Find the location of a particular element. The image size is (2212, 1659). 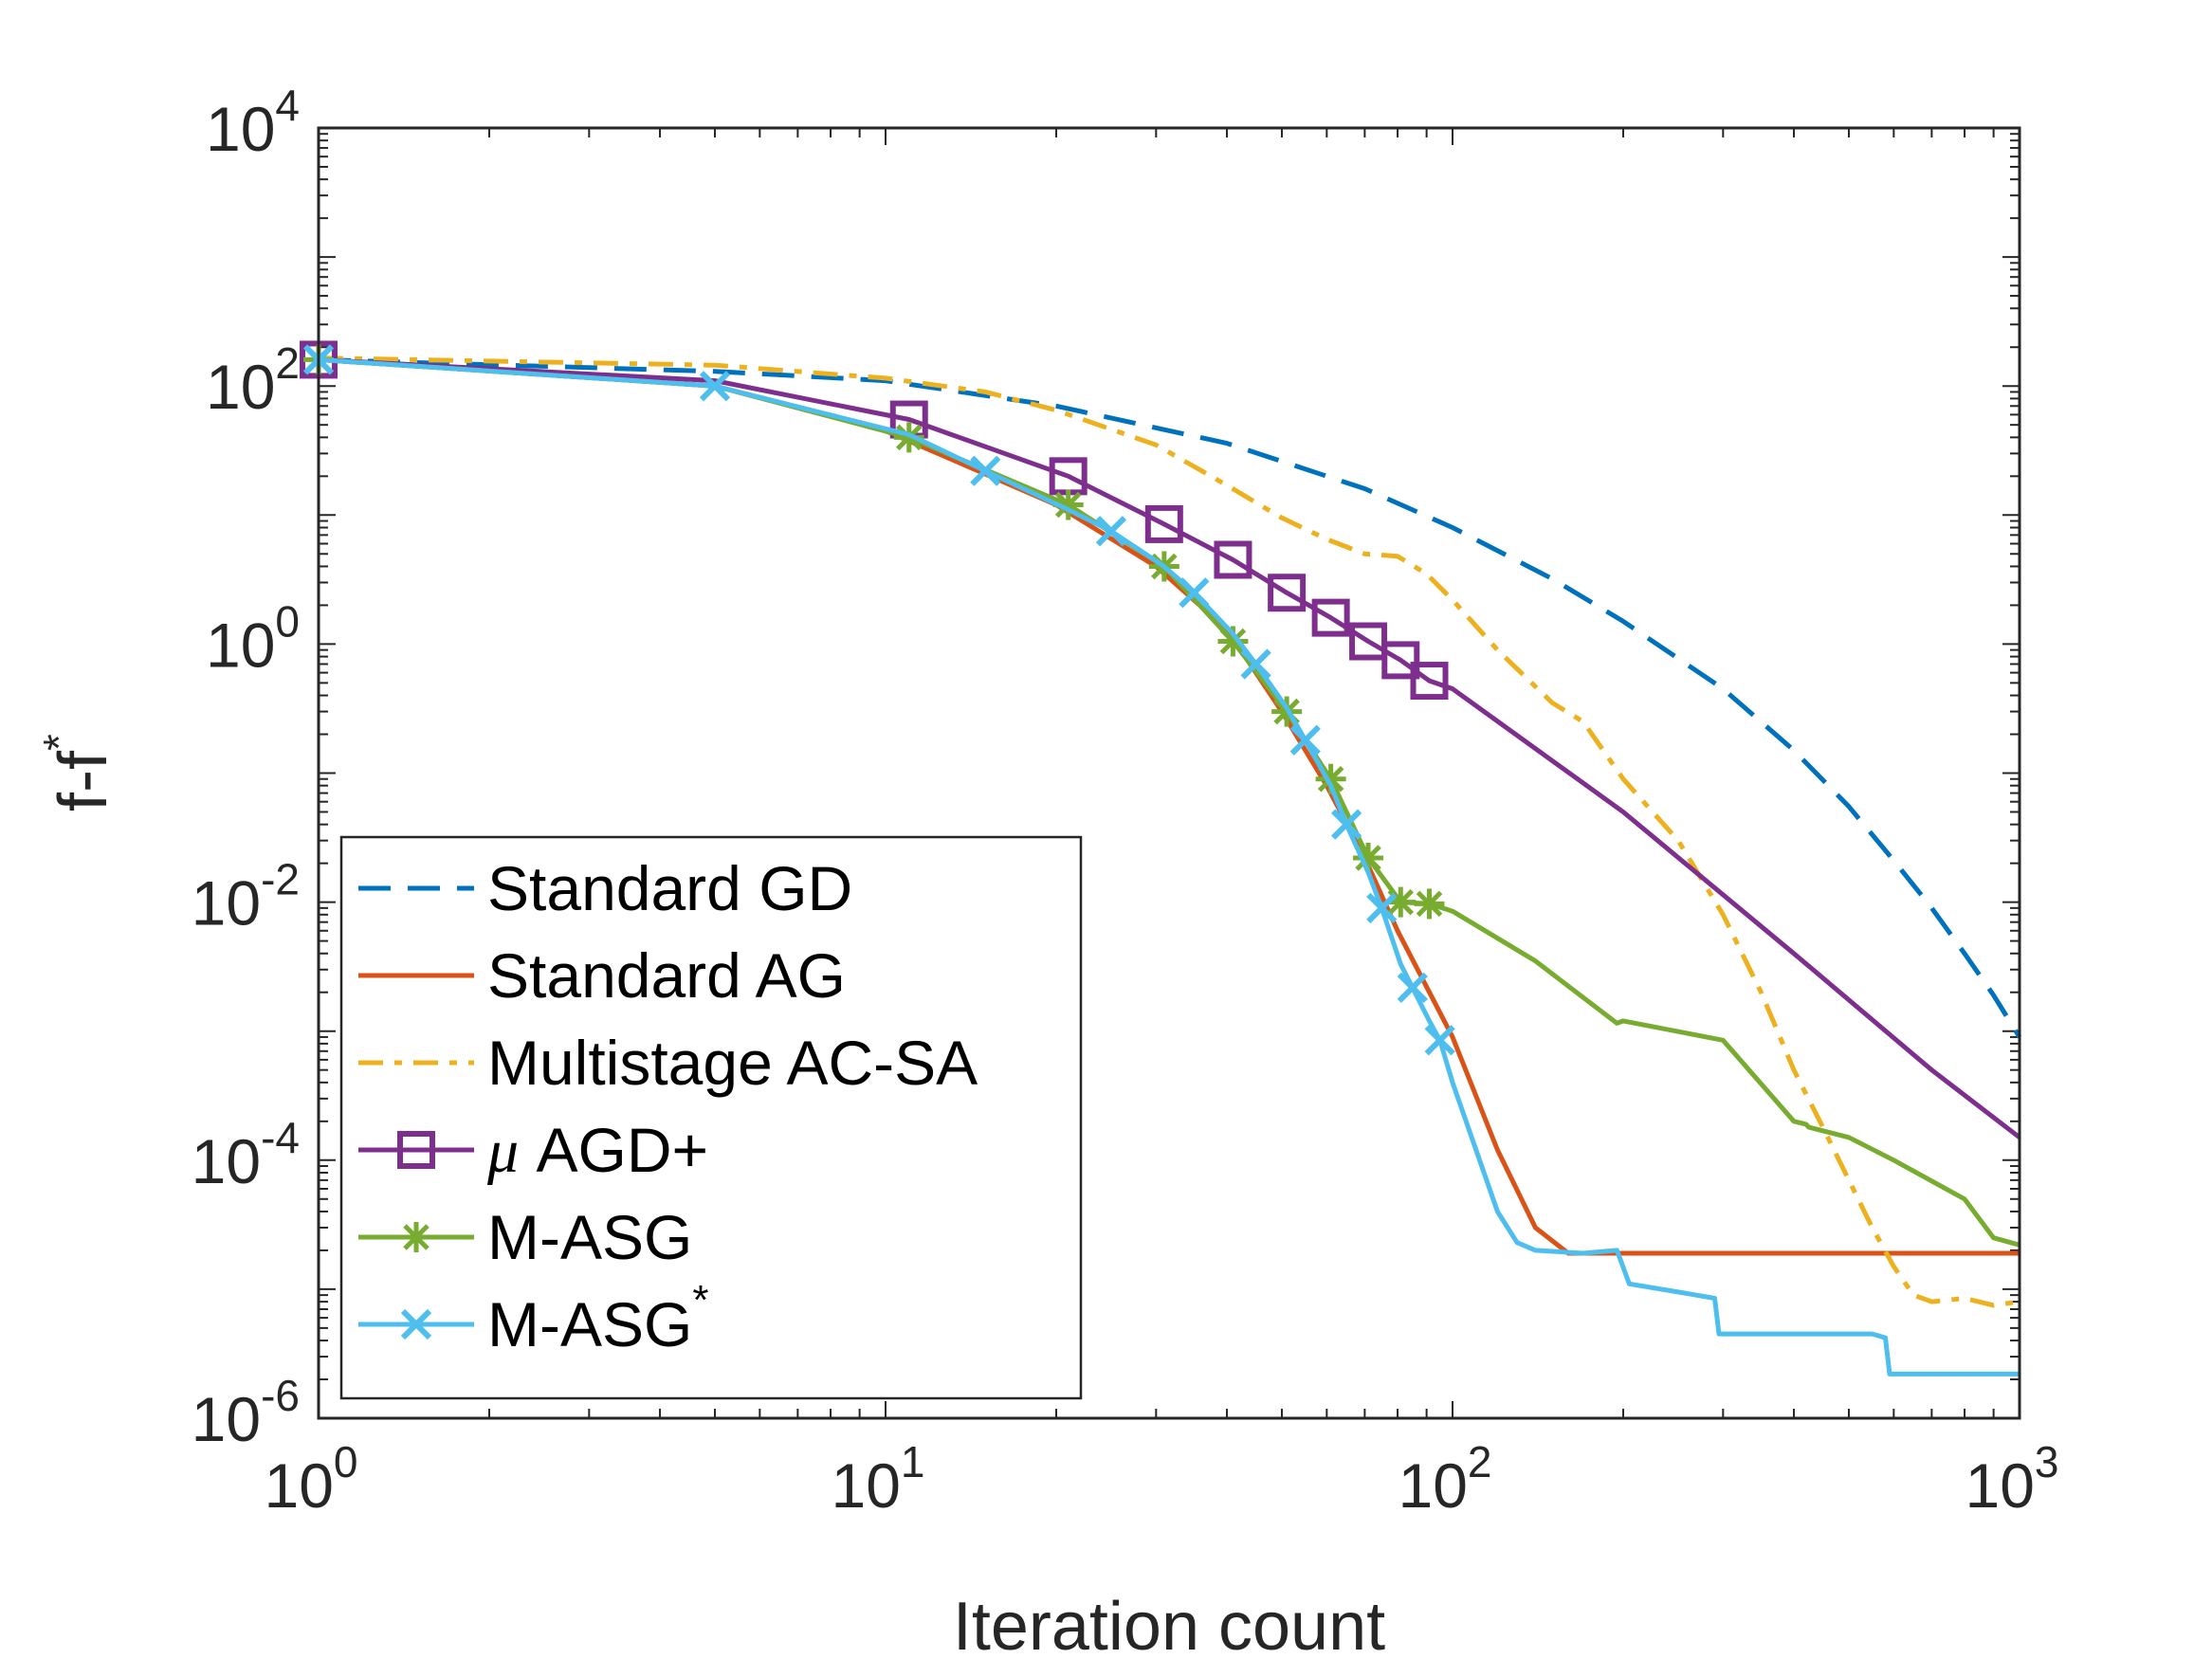

x-tick-label: 10¹ is located at coordinates (877, 1479).